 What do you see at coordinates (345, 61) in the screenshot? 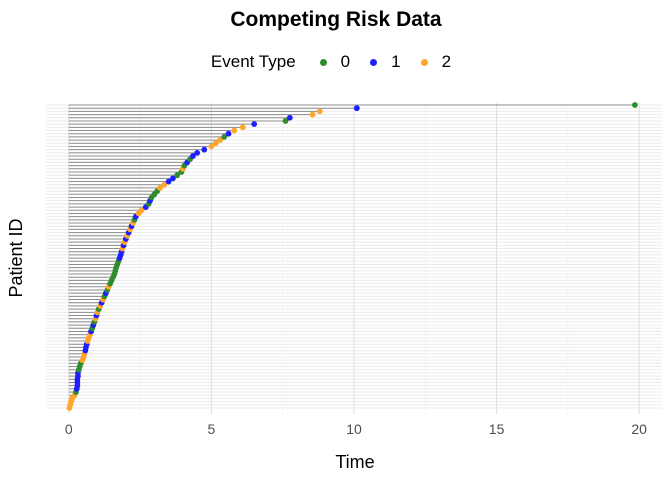
I see `legend-label-0: 0` at bounding box center [345, 61].